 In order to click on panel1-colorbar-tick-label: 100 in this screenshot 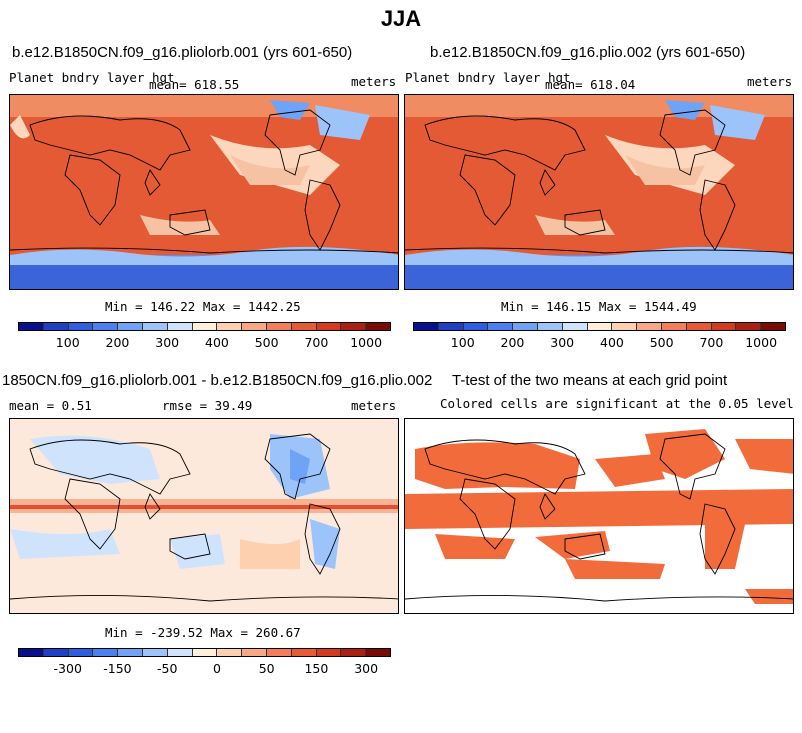, I will do `click(67, 342)`.